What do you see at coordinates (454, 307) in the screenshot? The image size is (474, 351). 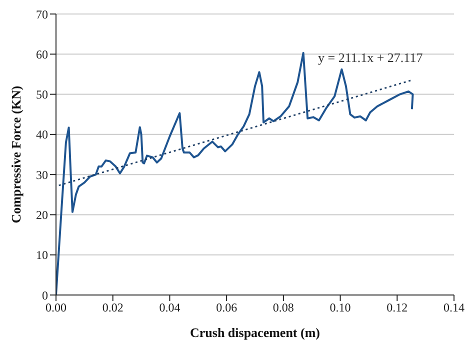 I see `x-tick-label: 0.14` at bounding box center [454, 307].